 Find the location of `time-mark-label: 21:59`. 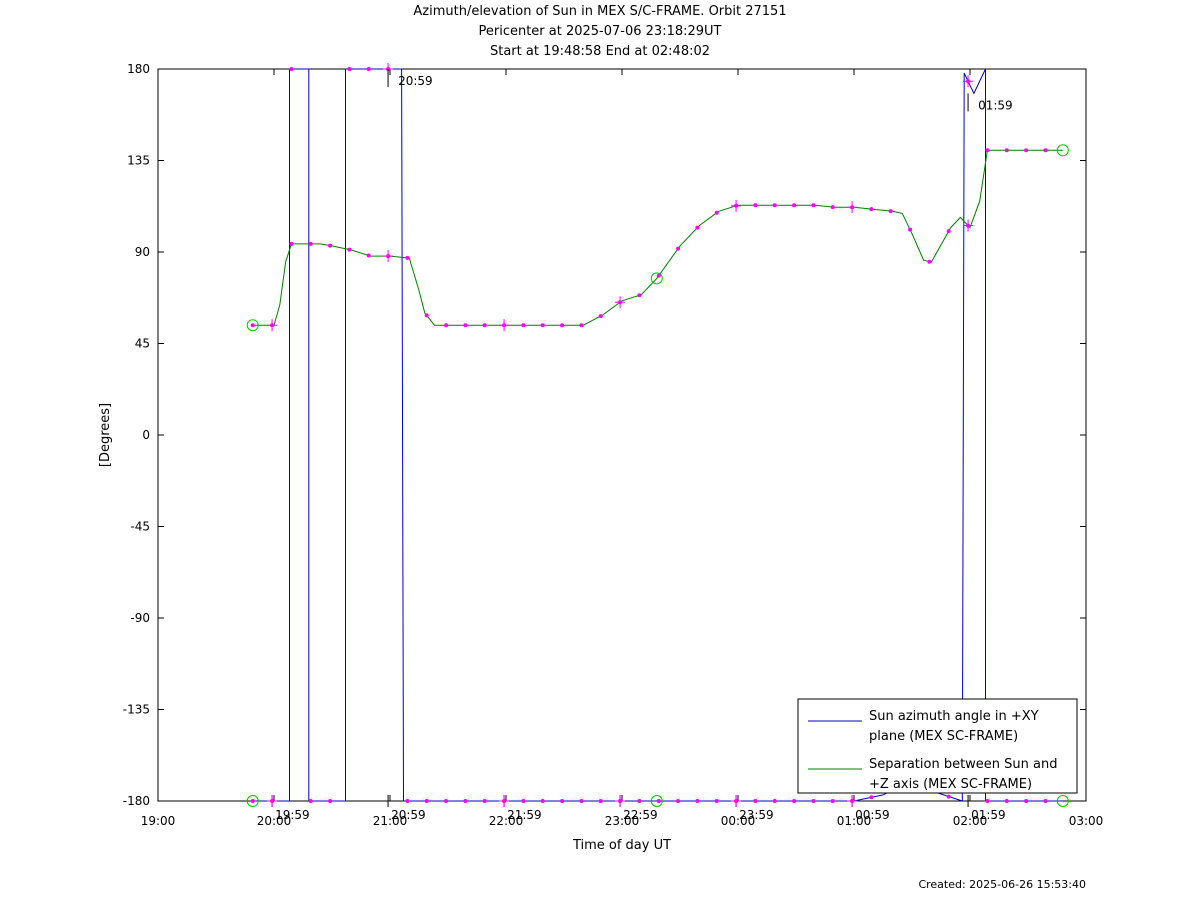

time-mark-label: 21:59 is located at coordinates (524, 815).